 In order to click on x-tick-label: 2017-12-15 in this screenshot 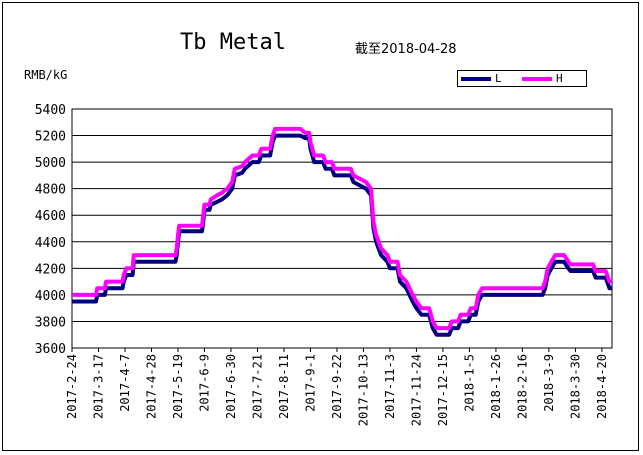, I will do `click(443, 390)`.